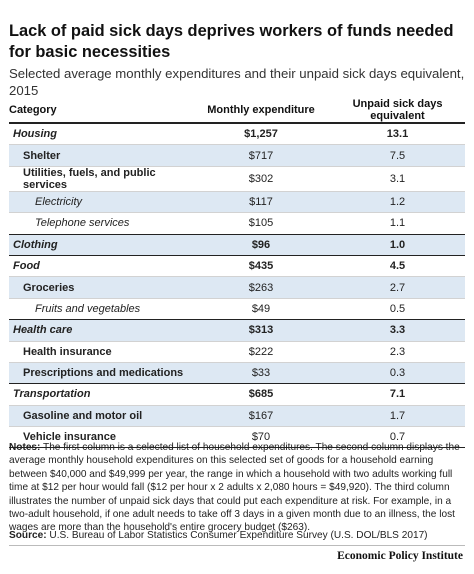 The image size is (474, 574). Describe the element at coordinates (397, 437) in the screenshot. I see `row-sick-days: 0.7` at that location.